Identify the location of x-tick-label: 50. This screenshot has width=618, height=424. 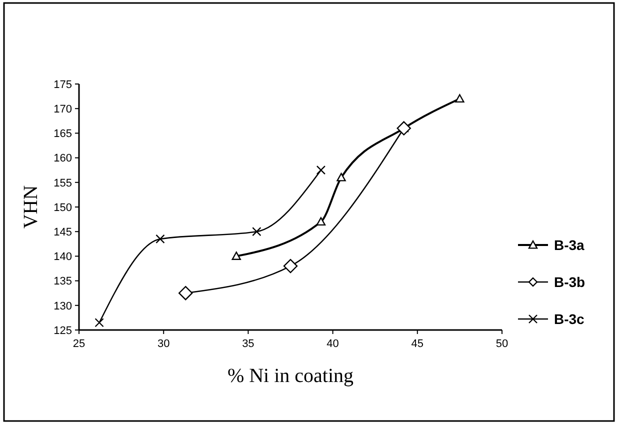
(502, 344).